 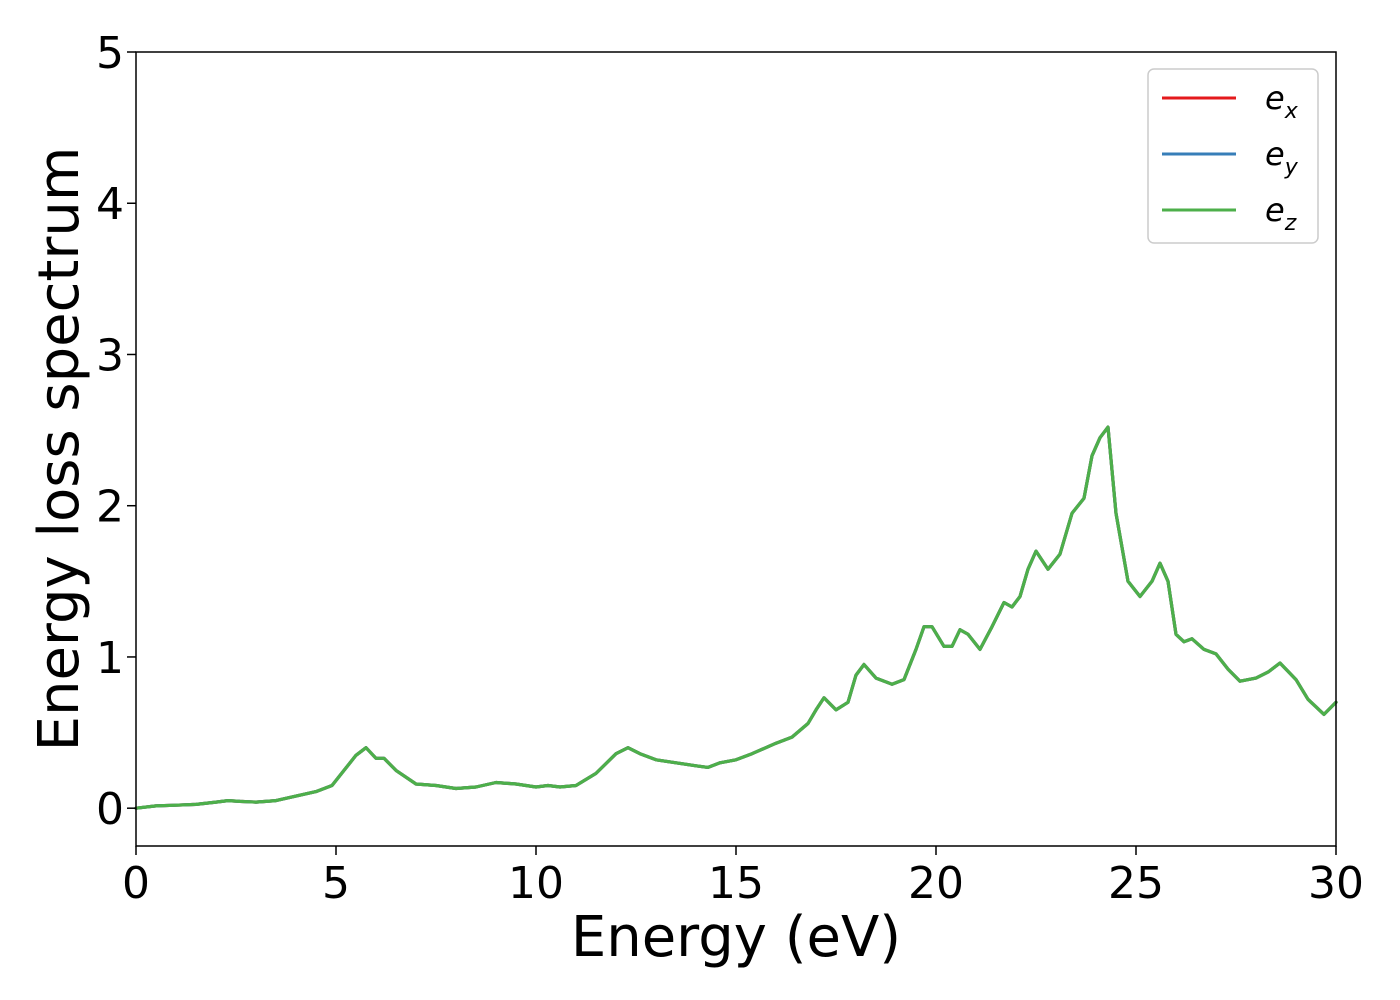 What do you see at coordinates (1291, 167) in the screenshot?
I see `legend-label-subscript: y` at bounding box center [1291, 167].